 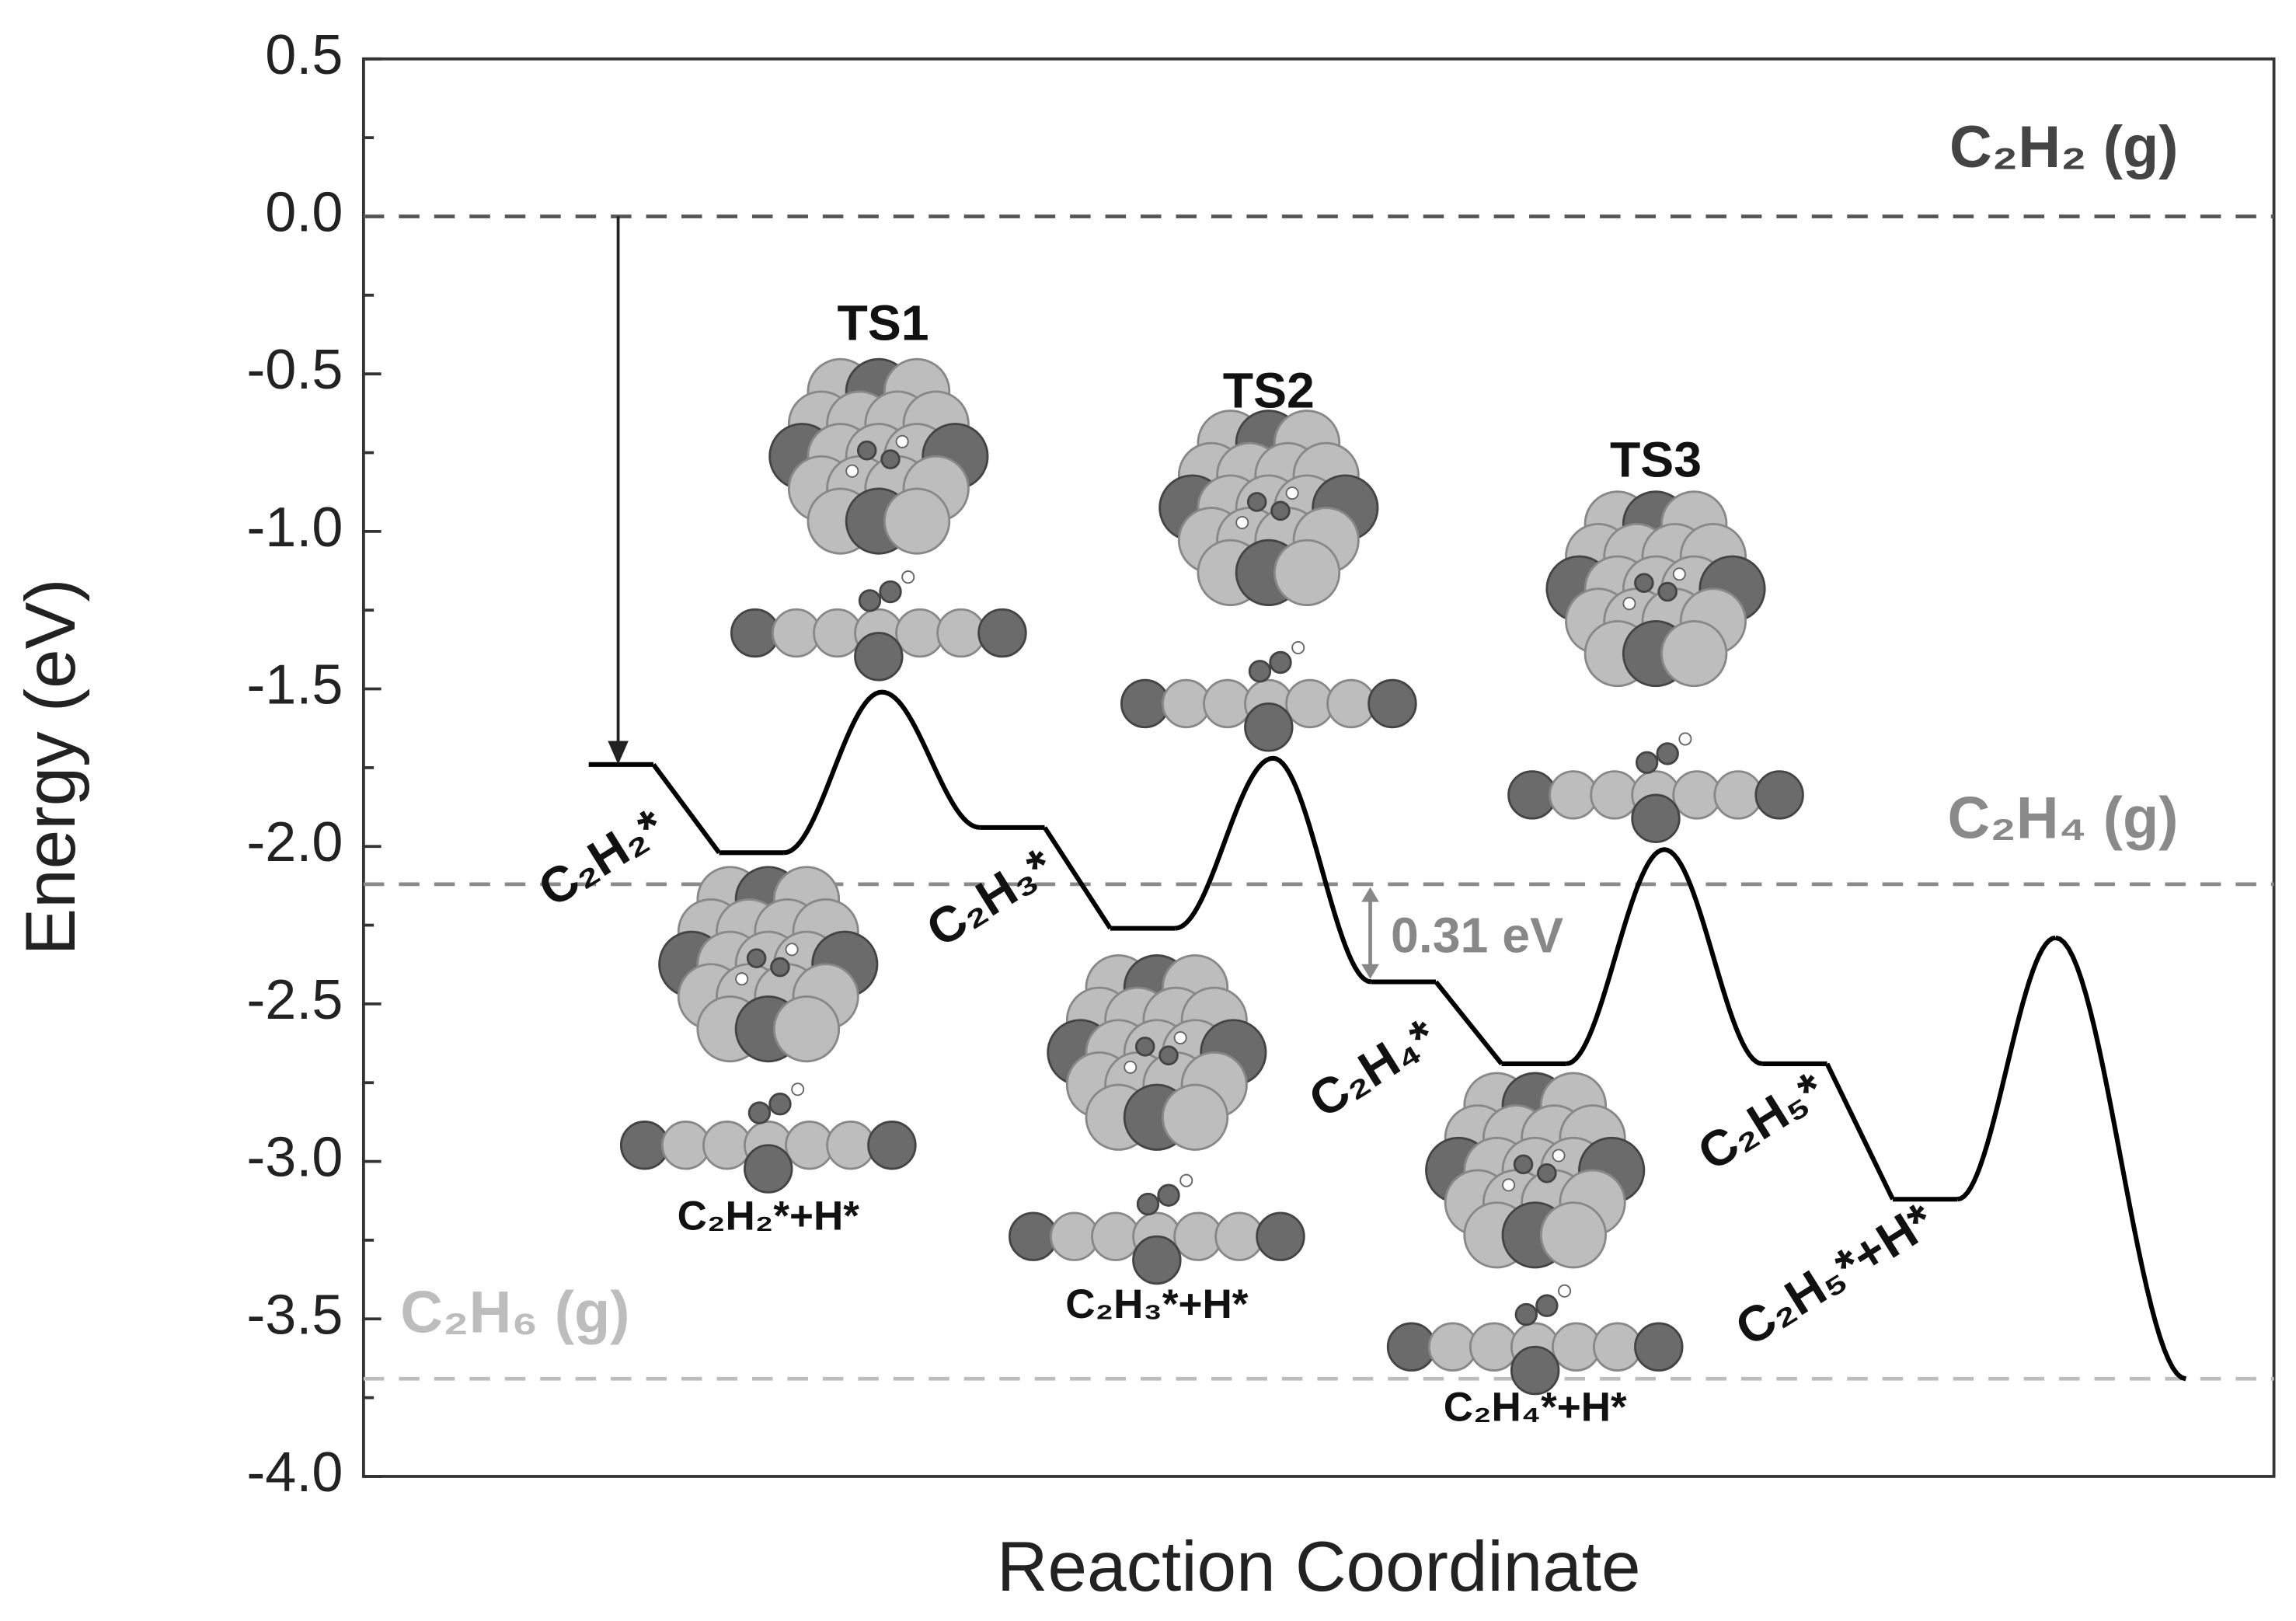 What do you see at coordinates (1477, 935) in the screenshot?
I see `gap-annotation: 0.31 eV` at bounding box center [1477, 935].